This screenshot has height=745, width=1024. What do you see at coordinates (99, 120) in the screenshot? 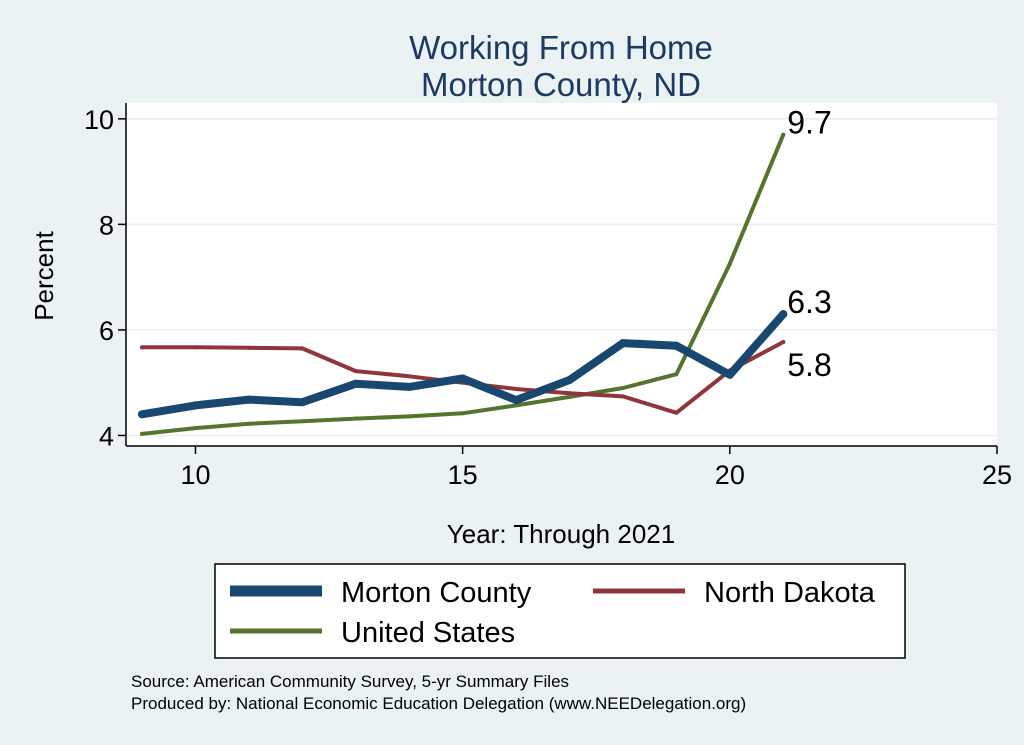
I see `y-tick-label: 10` at bounding box center [99, 120].